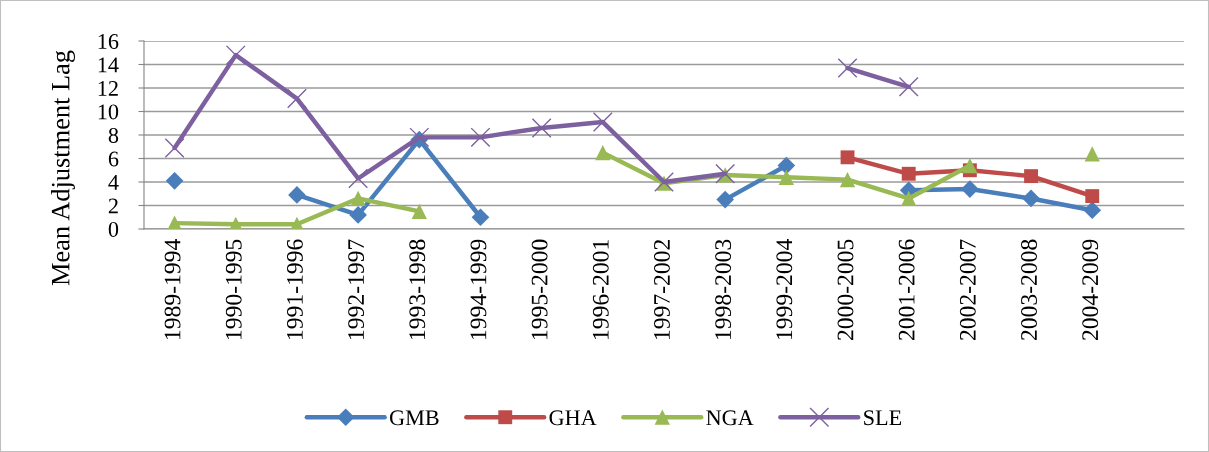  What do you see at coordinates (233, 289) in the screenshot?
I see `x-tick-label: 1990-1995` at bounding box center [233, 289].